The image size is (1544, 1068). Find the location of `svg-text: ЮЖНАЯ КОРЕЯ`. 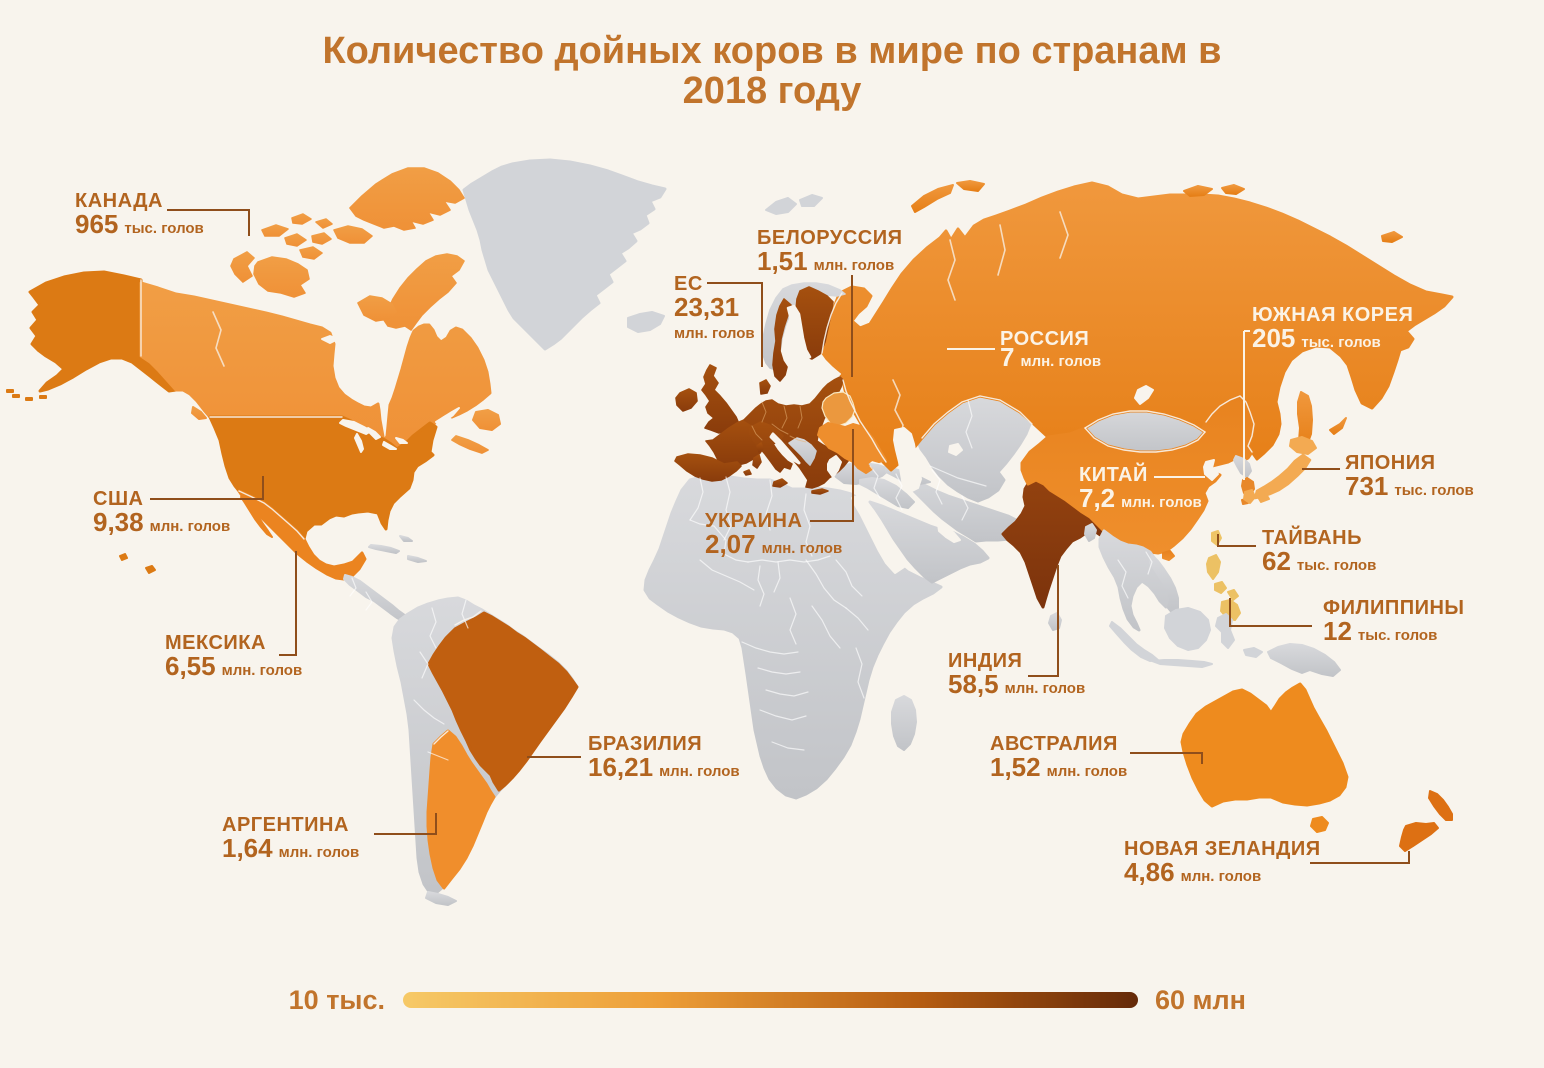

svg-text: ЮЖНАЯ КОРЕЯ is located at coordinates (1332, 315).